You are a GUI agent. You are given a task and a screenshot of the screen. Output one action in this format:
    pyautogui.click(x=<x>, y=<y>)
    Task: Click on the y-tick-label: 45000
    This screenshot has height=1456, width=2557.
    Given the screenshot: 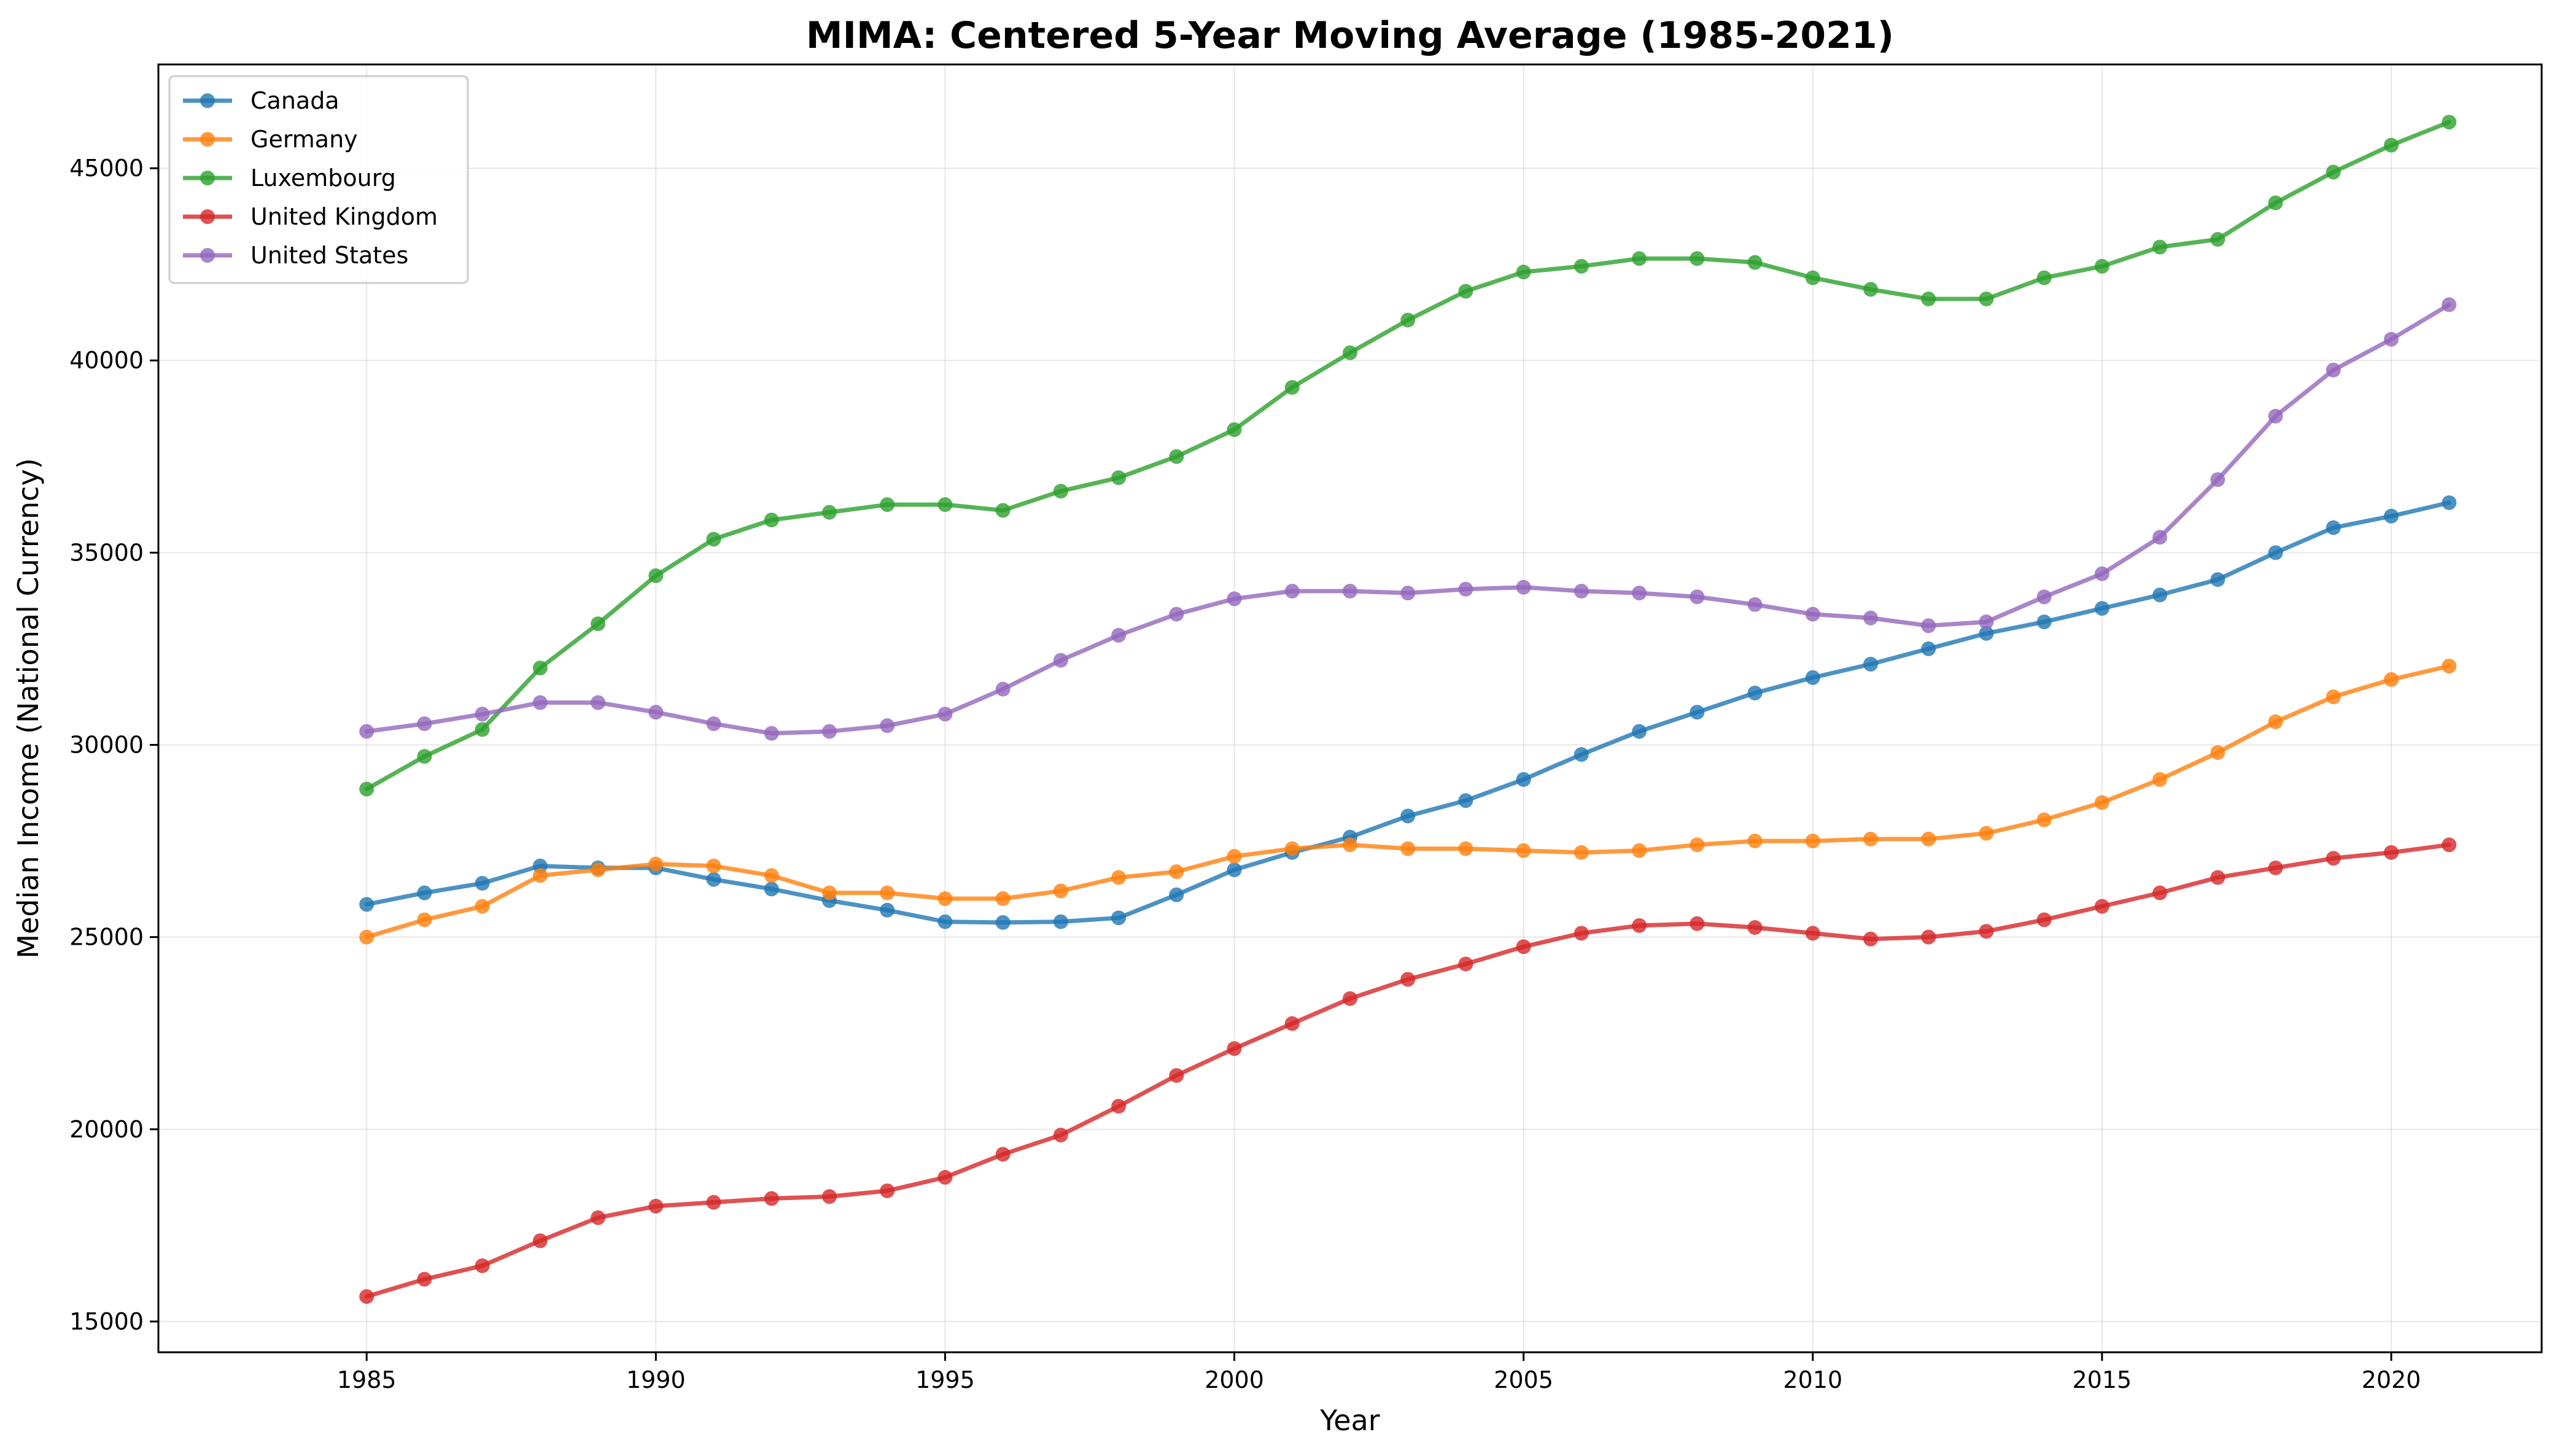 What is the action you would take?
    pyautogui.click(x=106, y=168)
    